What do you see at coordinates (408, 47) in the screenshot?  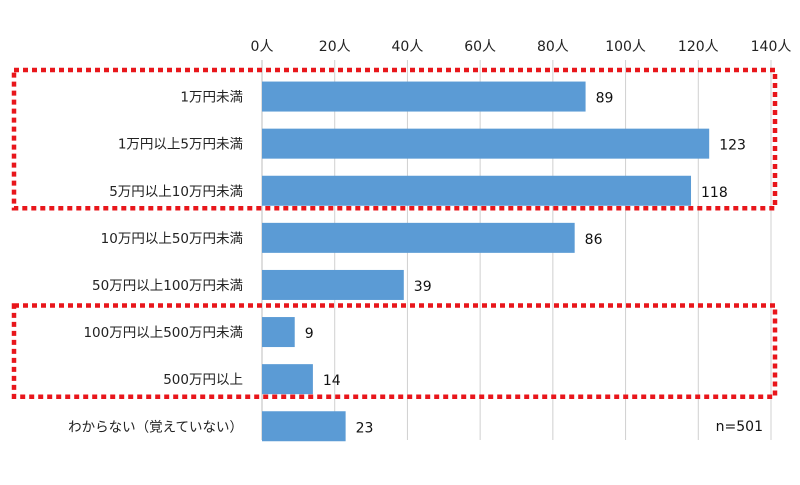 I see `x-tick-label: 40人` at bounding box center [408, 47].